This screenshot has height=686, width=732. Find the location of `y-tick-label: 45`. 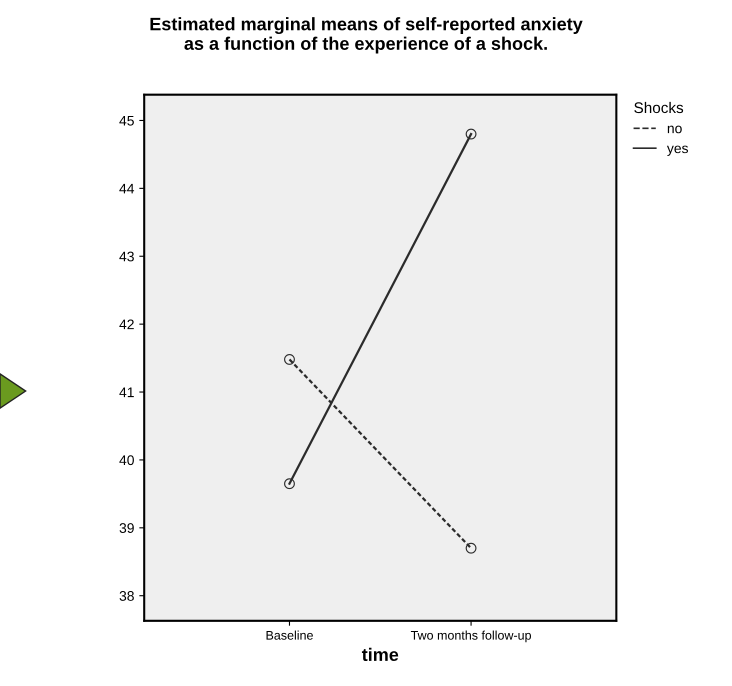

y-tick-label: 45 is located at coordinates (126, 121).